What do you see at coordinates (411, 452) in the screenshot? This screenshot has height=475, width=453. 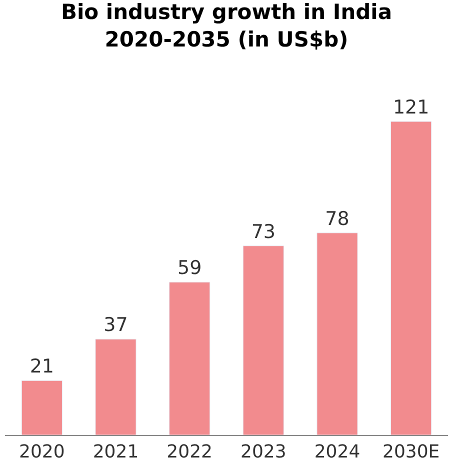 I see `x-tick-label: 2030E` at bounding box center [411, 452].